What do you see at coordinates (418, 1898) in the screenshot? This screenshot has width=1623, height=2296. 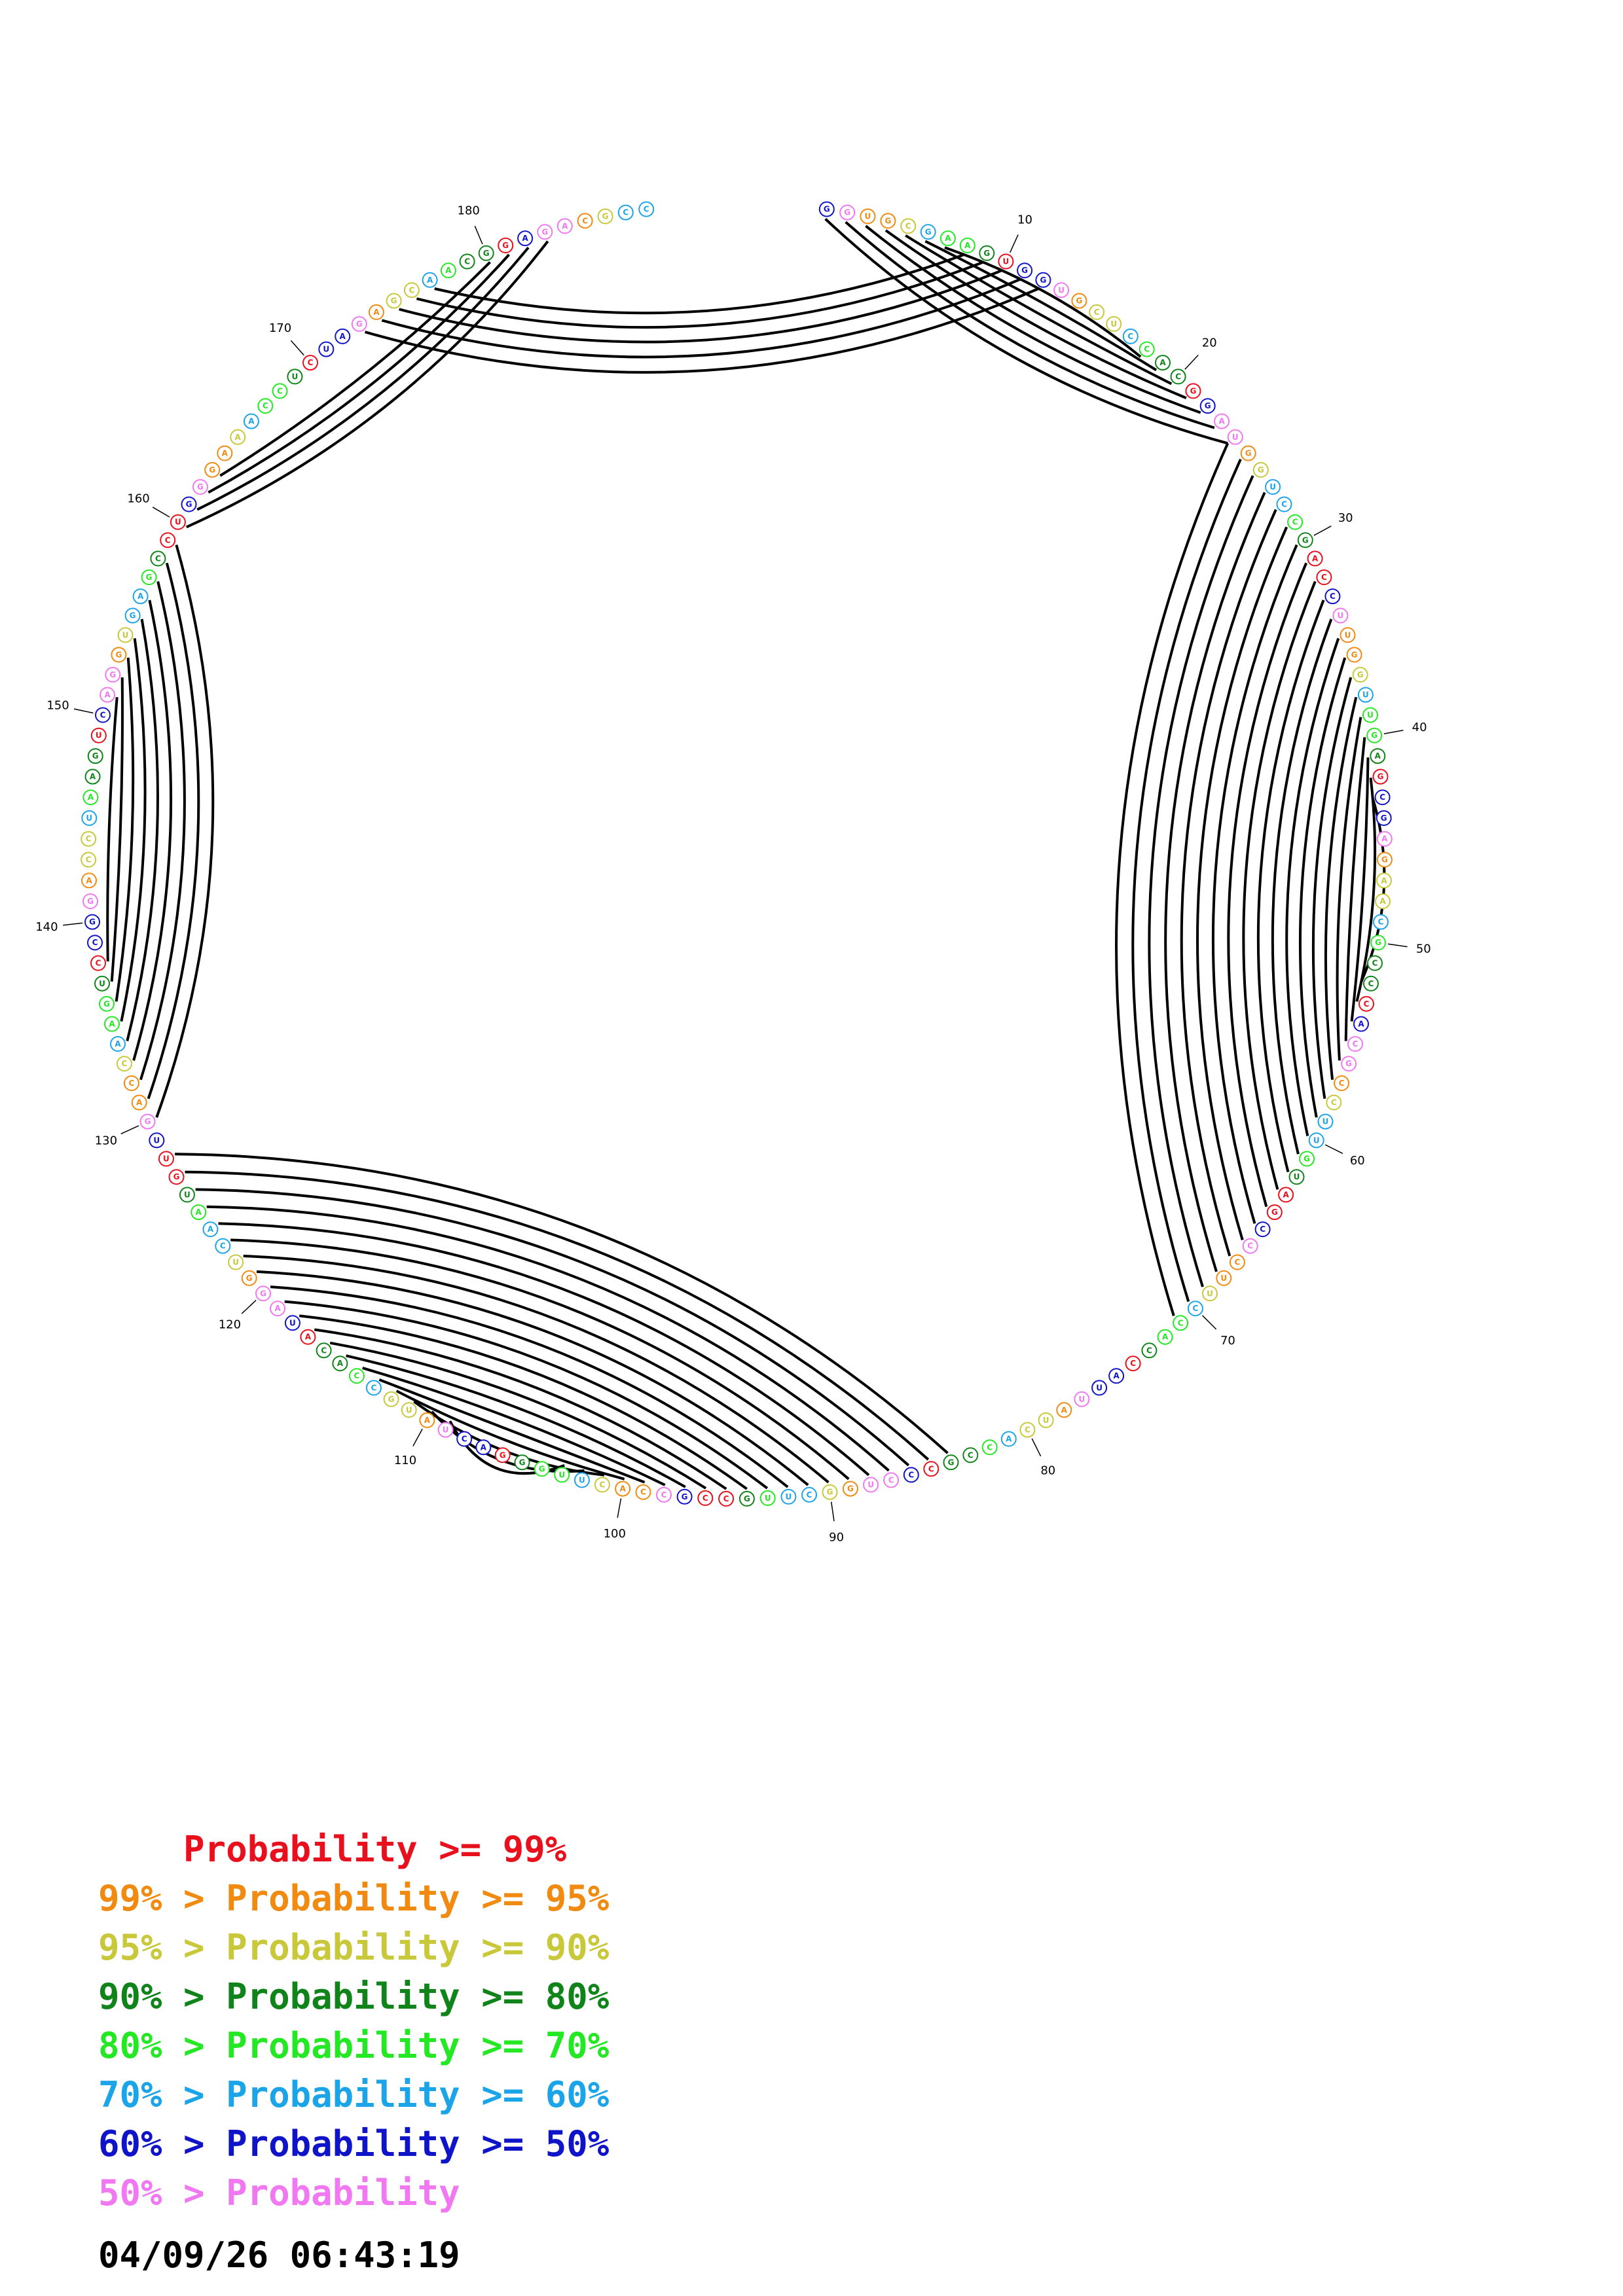 I see `legend-text: Probability >= 95%` at bounding box center [418, 1898].